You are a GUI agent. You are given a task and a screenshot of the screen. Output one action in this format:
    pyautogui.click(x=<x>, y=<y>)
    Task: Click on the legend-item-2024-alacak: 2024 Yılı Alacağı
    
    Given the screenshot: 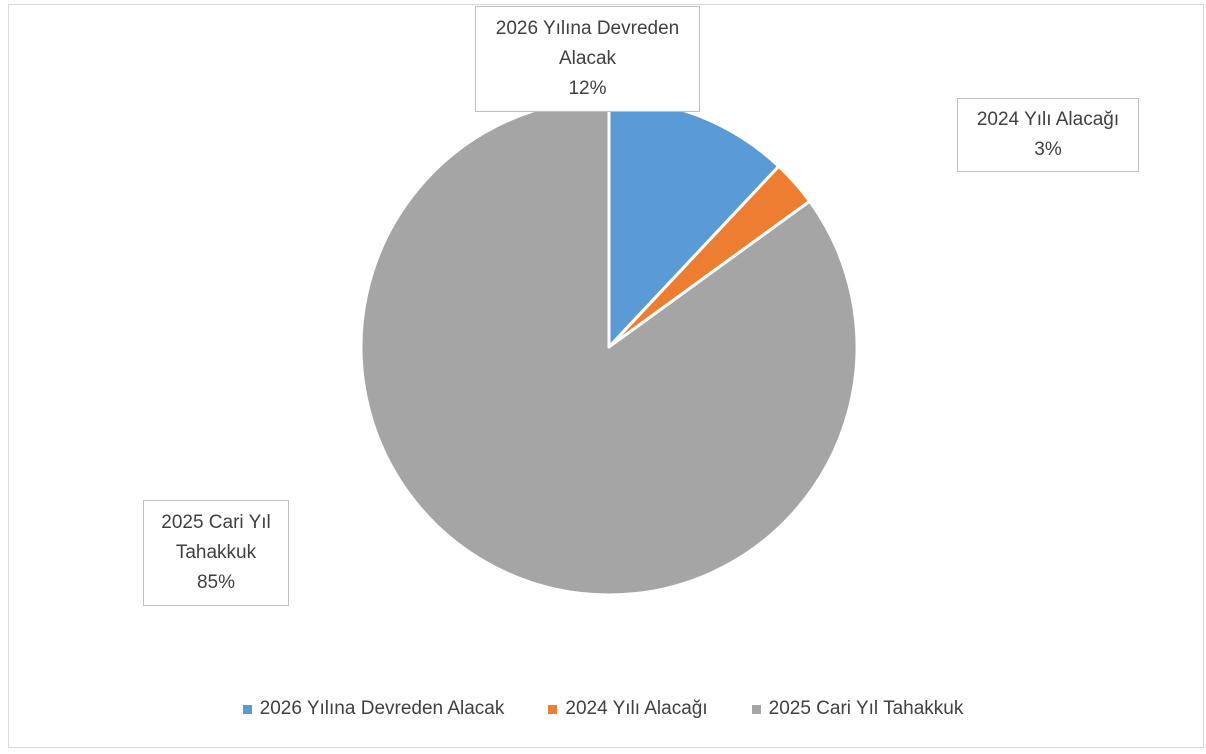 What is the action you would take?
    pyautogui.click(x=628, y=709)
    